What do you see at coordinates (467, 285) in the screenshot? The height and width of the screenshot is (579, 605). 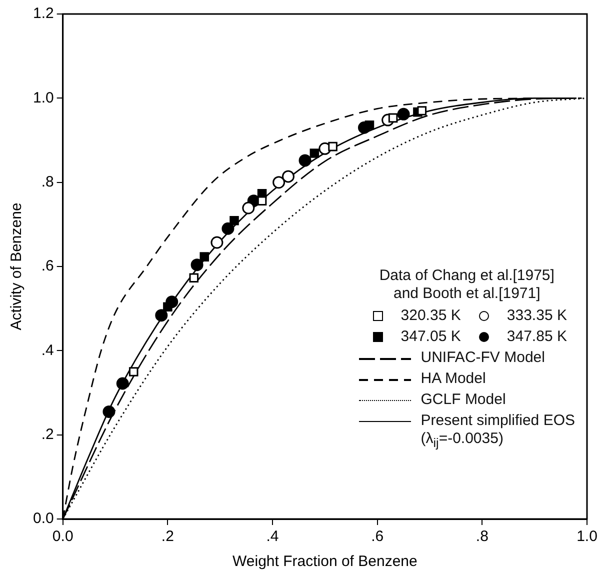 I see `legend-title: Data of Chang et al.[1975] and Booth et al.[1971]` at bounding box center [467, 285].